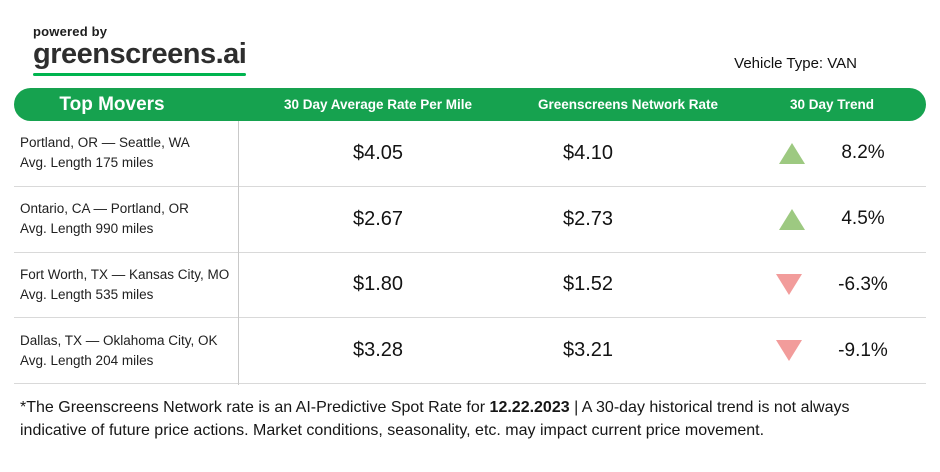 The height and width of the screenshot is (472, 940). Describe the element at coordinates (588, 284) in the screenshot. I see `network-rate-value: $1.52` at that location.